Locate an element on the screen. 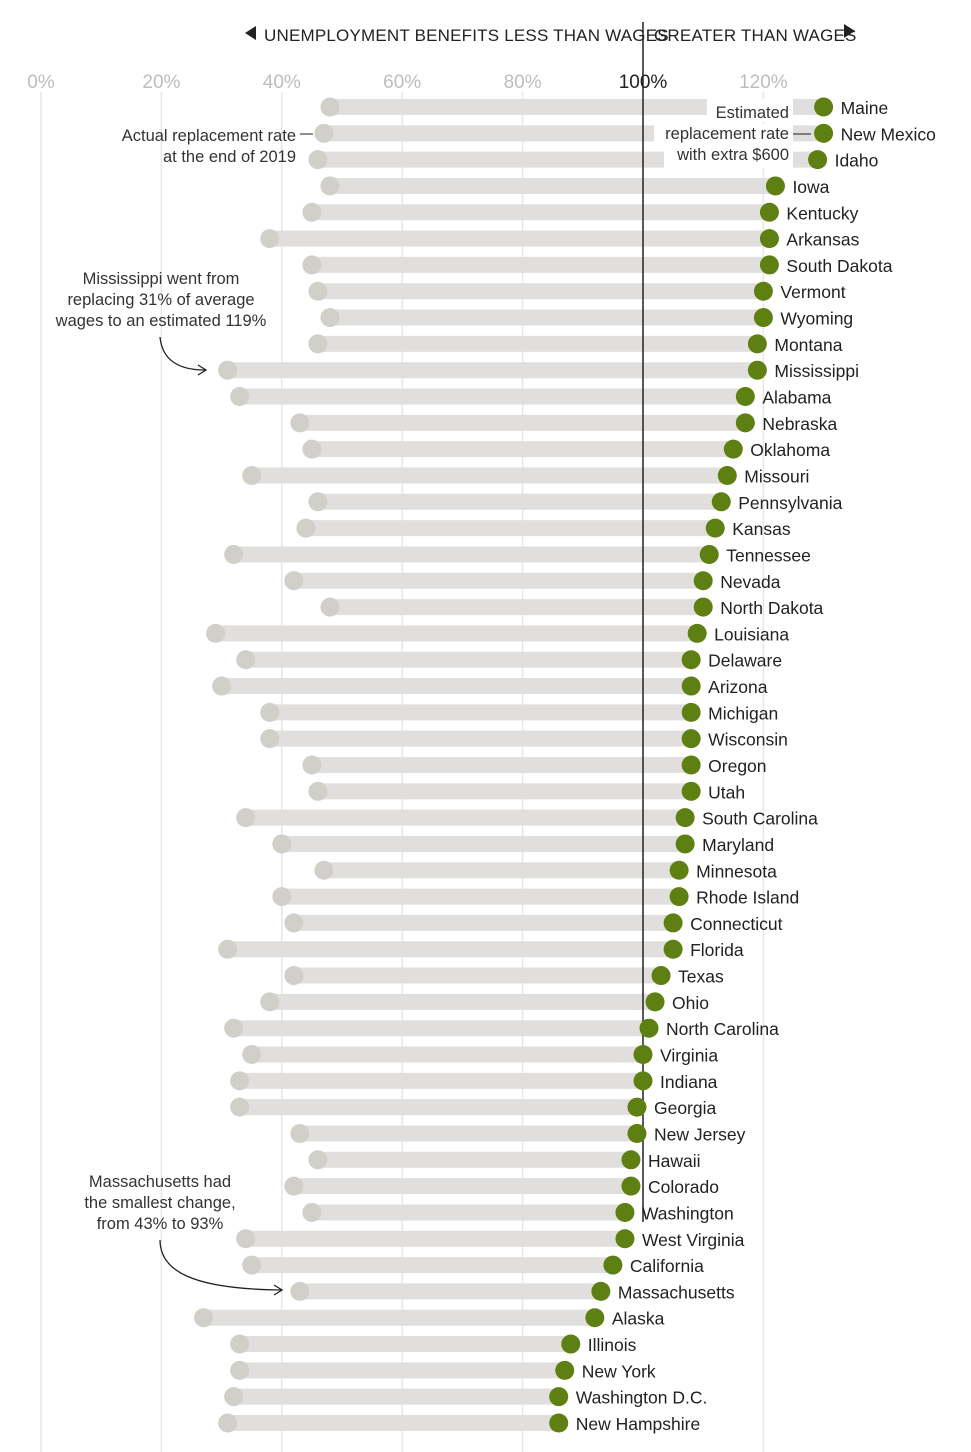 This screenshot has width=971, height=1452. state-label: New York is located at coordinates (619, 1371).